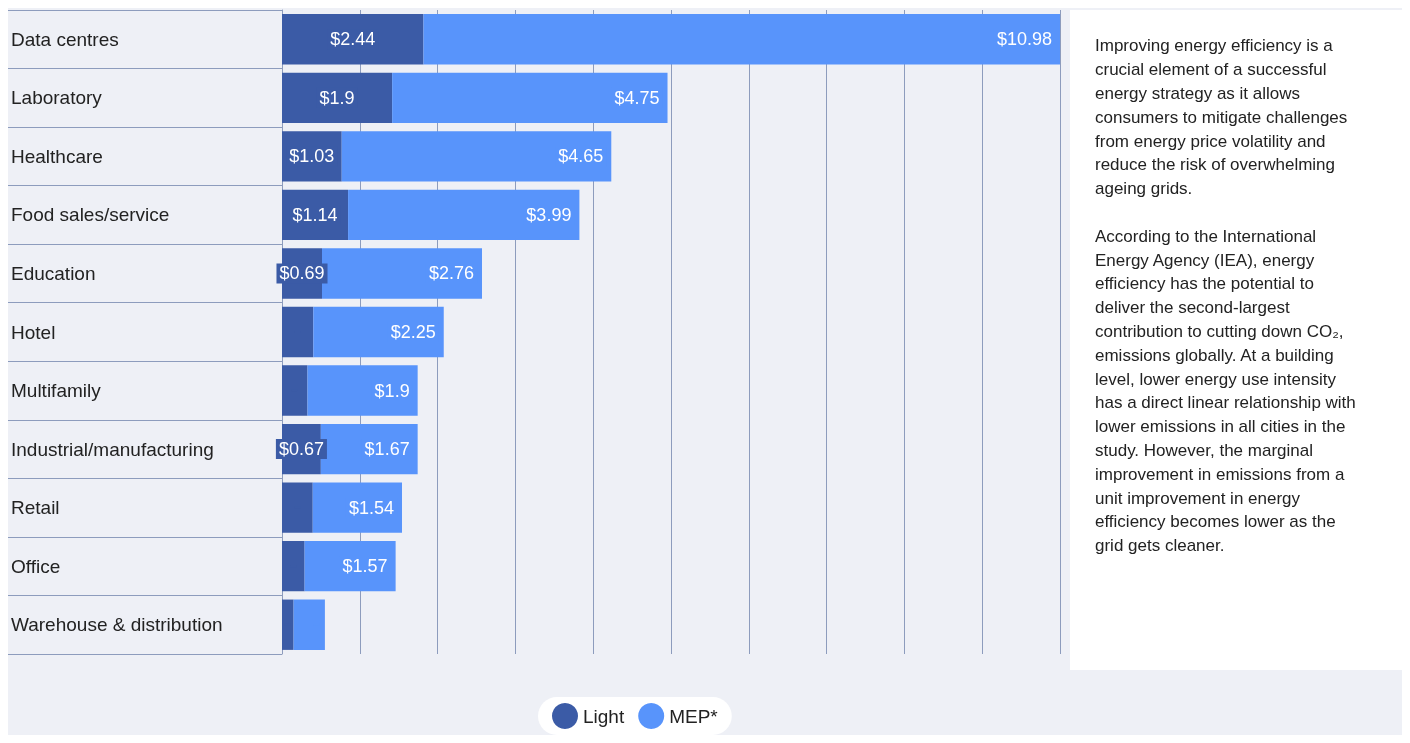 The image size is (1410, 743). I want to click on data-label: $1.54, so click(371, 507).